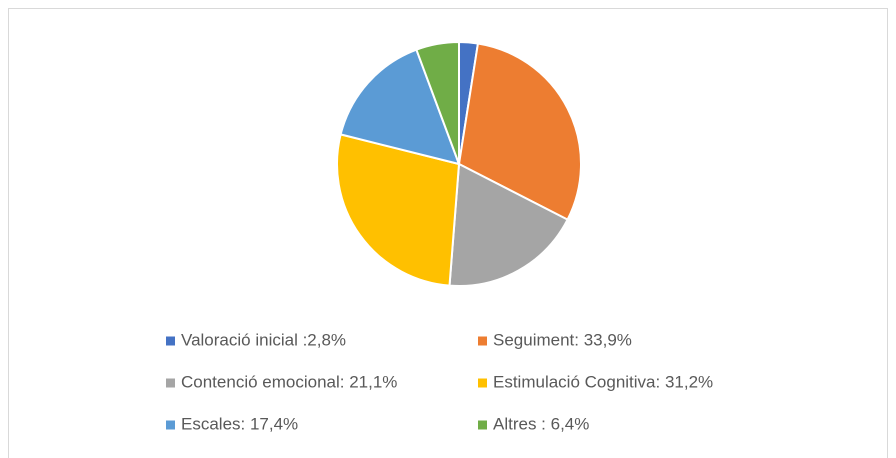 Image resolution: width=896 pixels, height=458 pixels. I want to click on legend-label: Valoració inicial :2,8%, so click(263, 339).